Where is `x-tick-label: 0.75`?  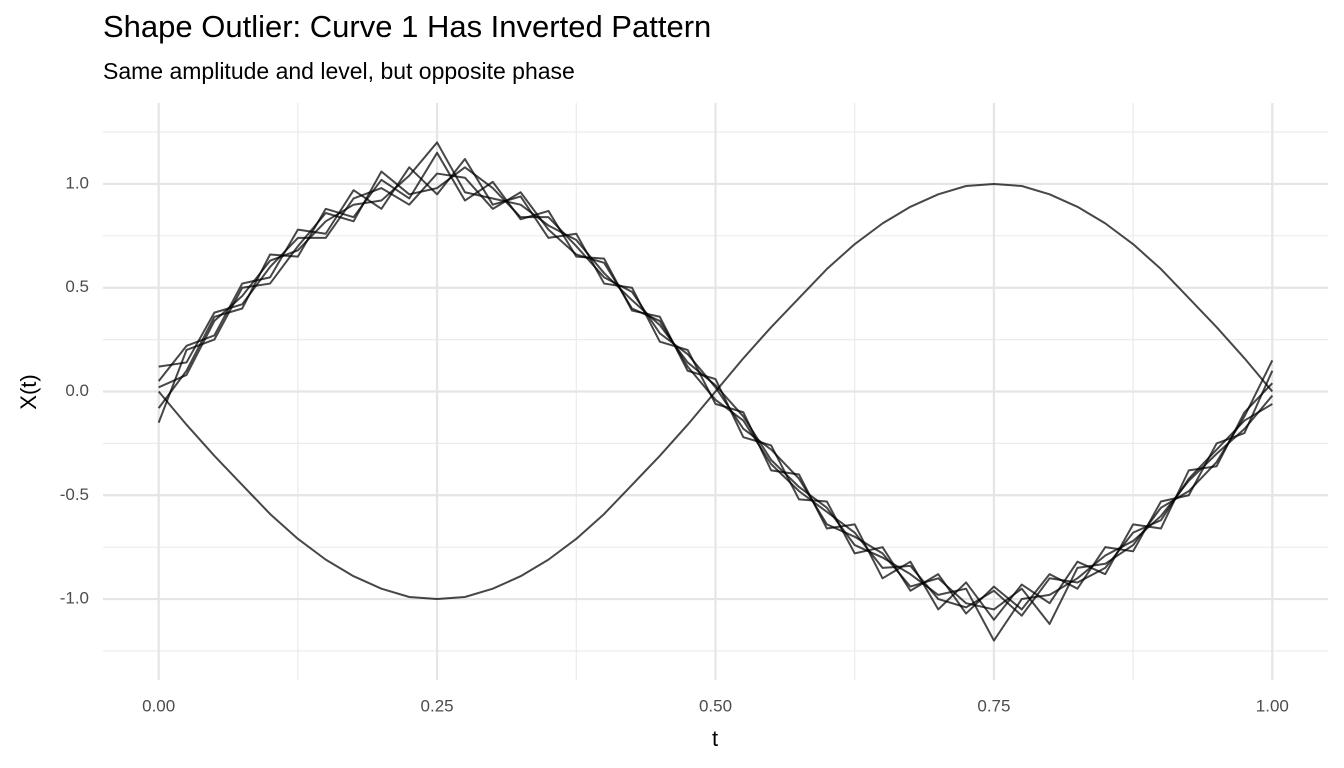
x-tick-label: 0.75 is located at coordinates (993, 705).